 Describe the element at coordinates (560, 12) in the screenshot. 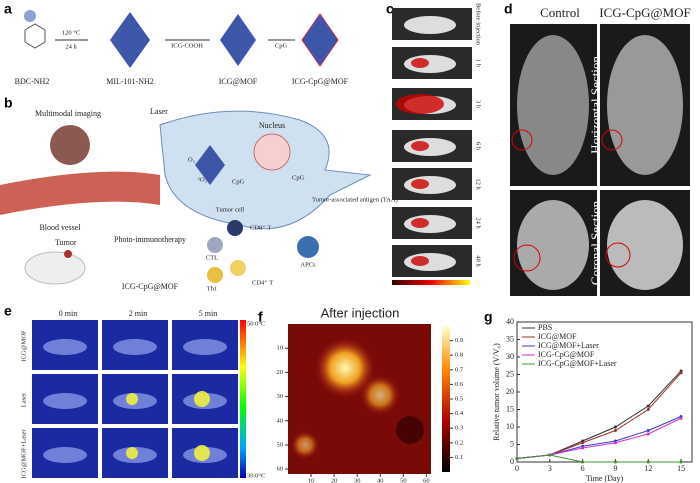

I see `column-header: Control` at that location.